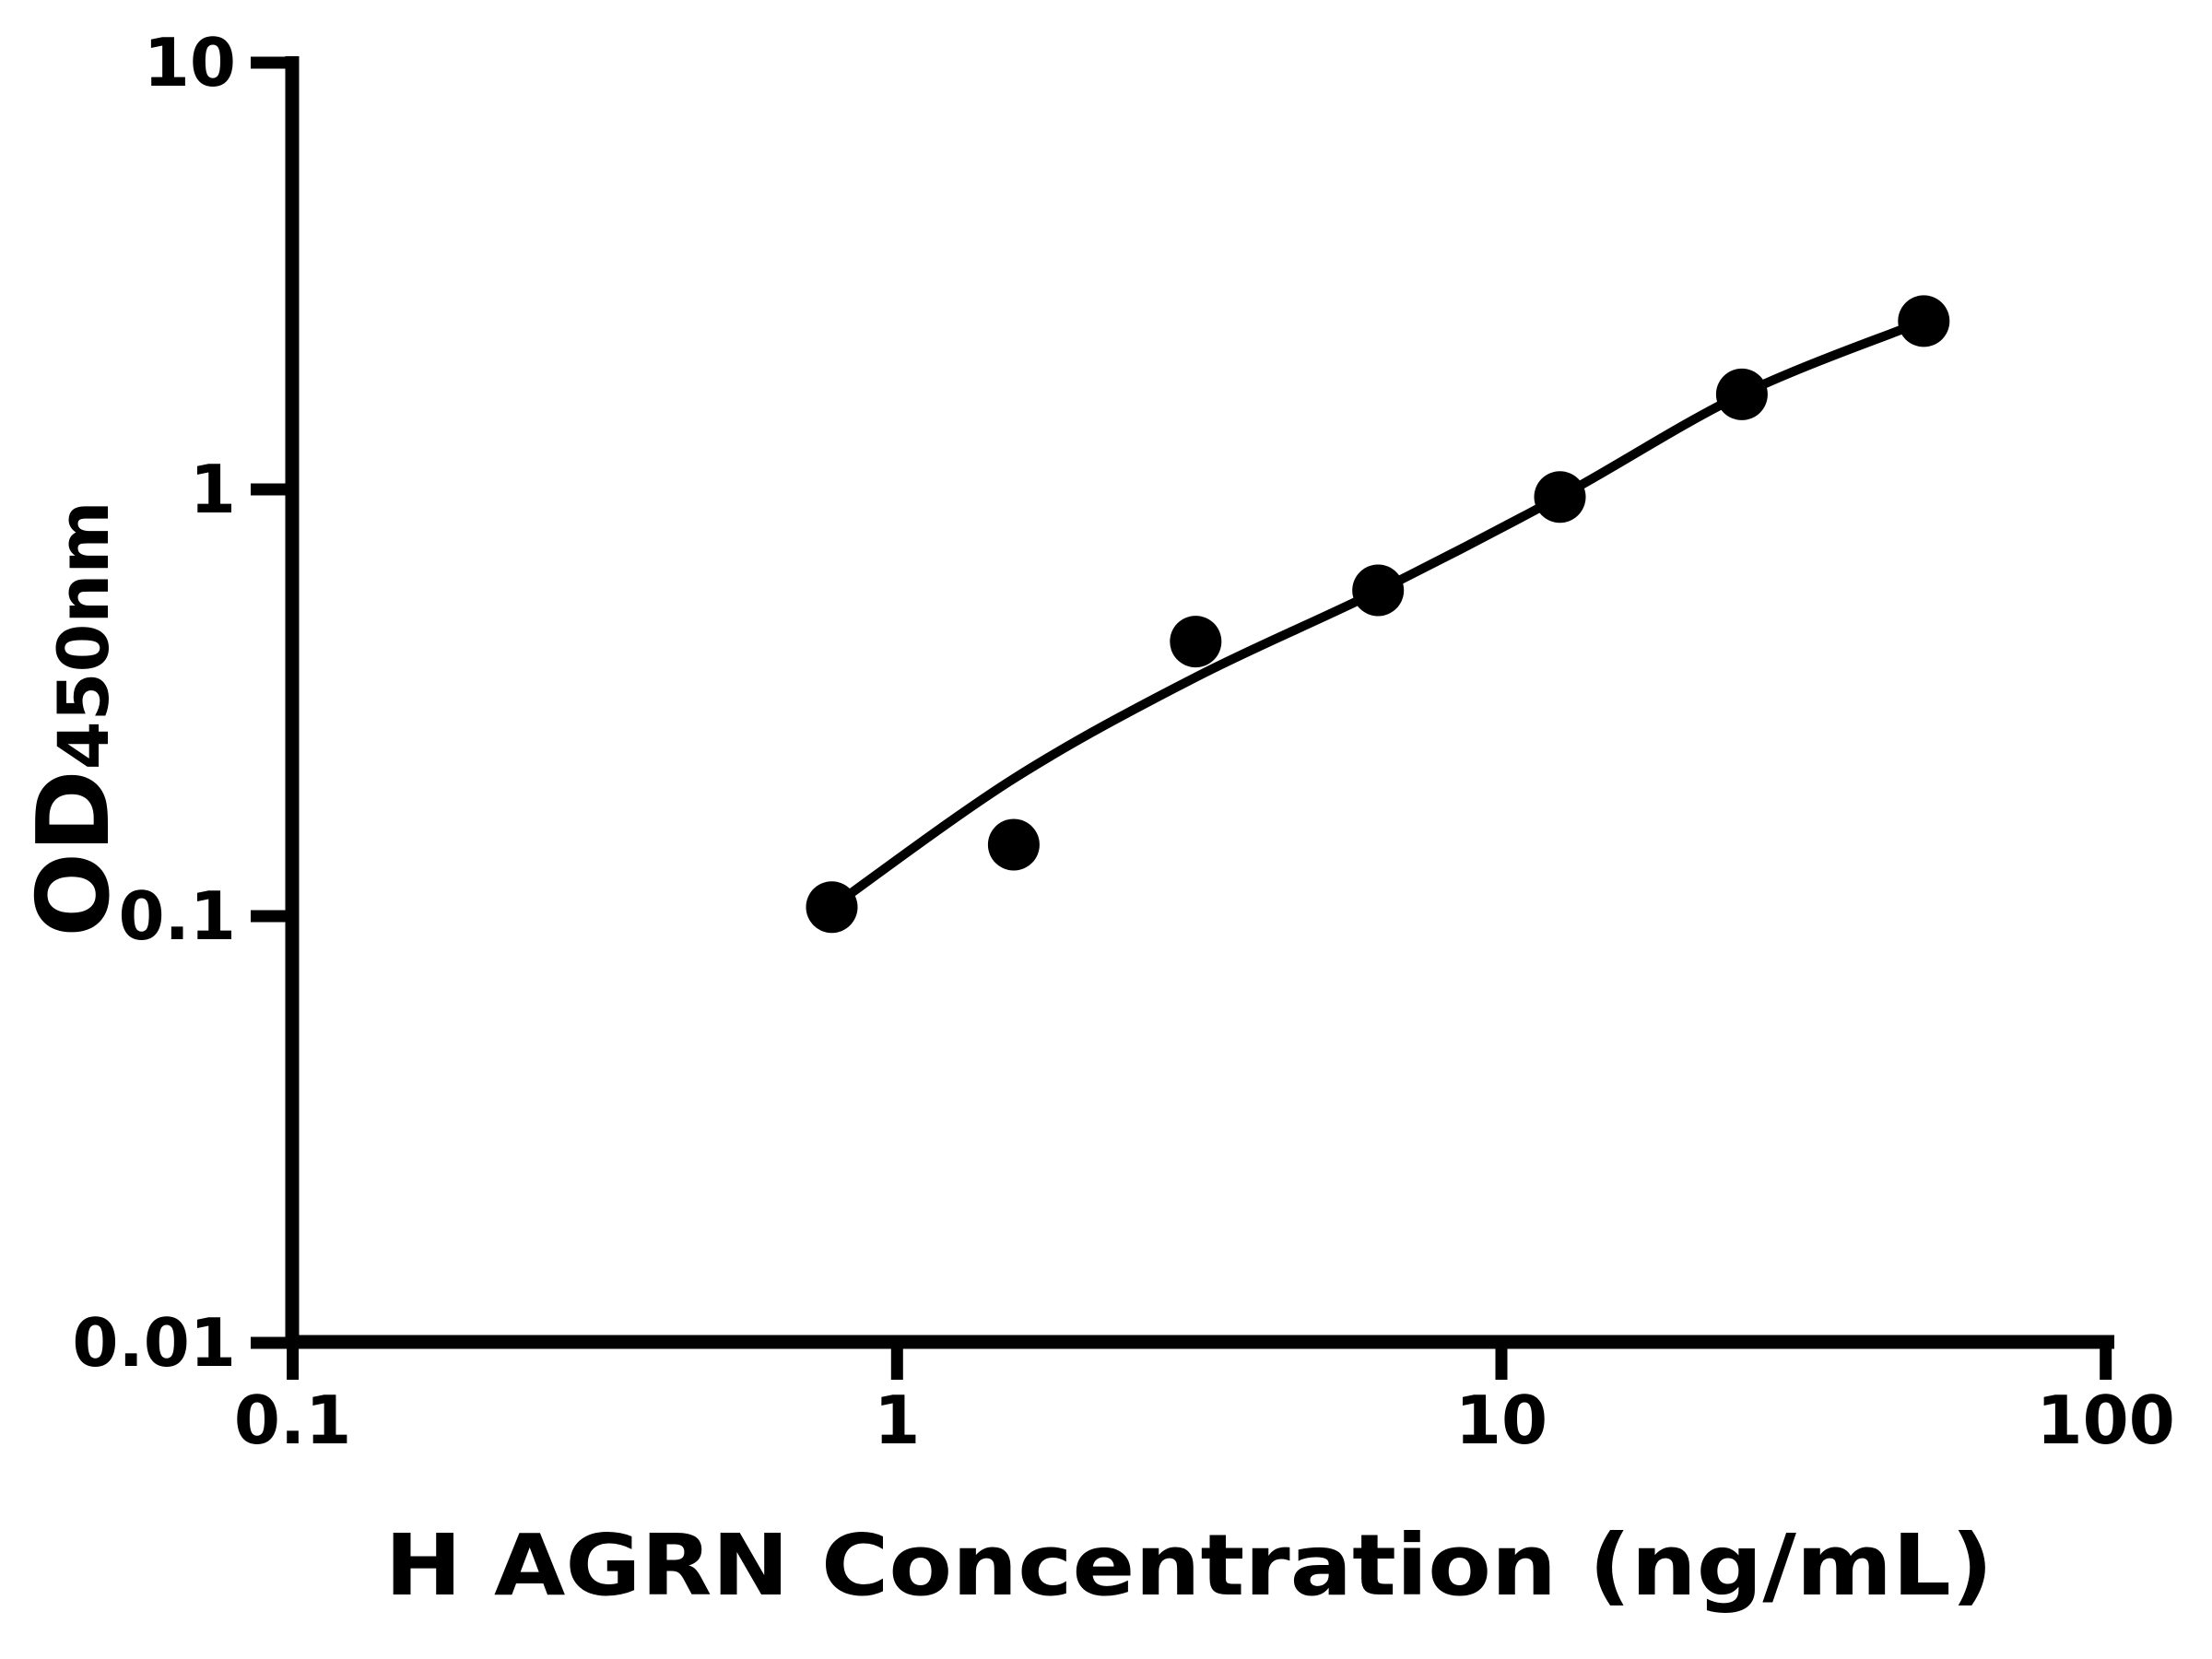 This screenshot has height=1659, width=2212. Describe the element at coordinates (1189, 1565) in the screenshot. I see `x-axis-title: H AGRN Concentration (ng/mL)` at that location.